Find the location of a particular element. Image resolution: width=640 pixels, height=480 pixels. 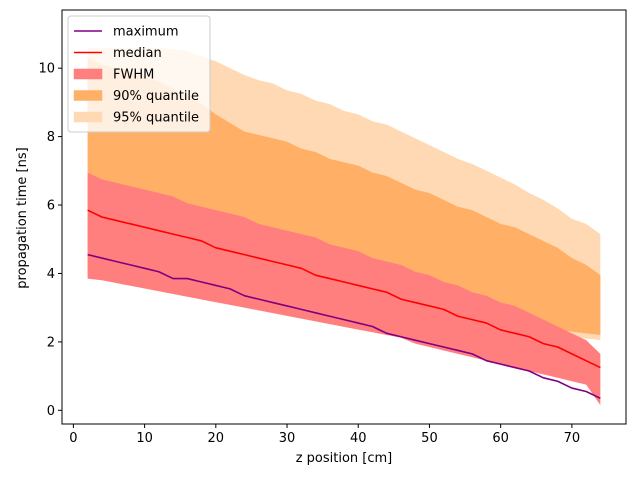

legend-swatch-fwhm is located at coordinates (88, 74).